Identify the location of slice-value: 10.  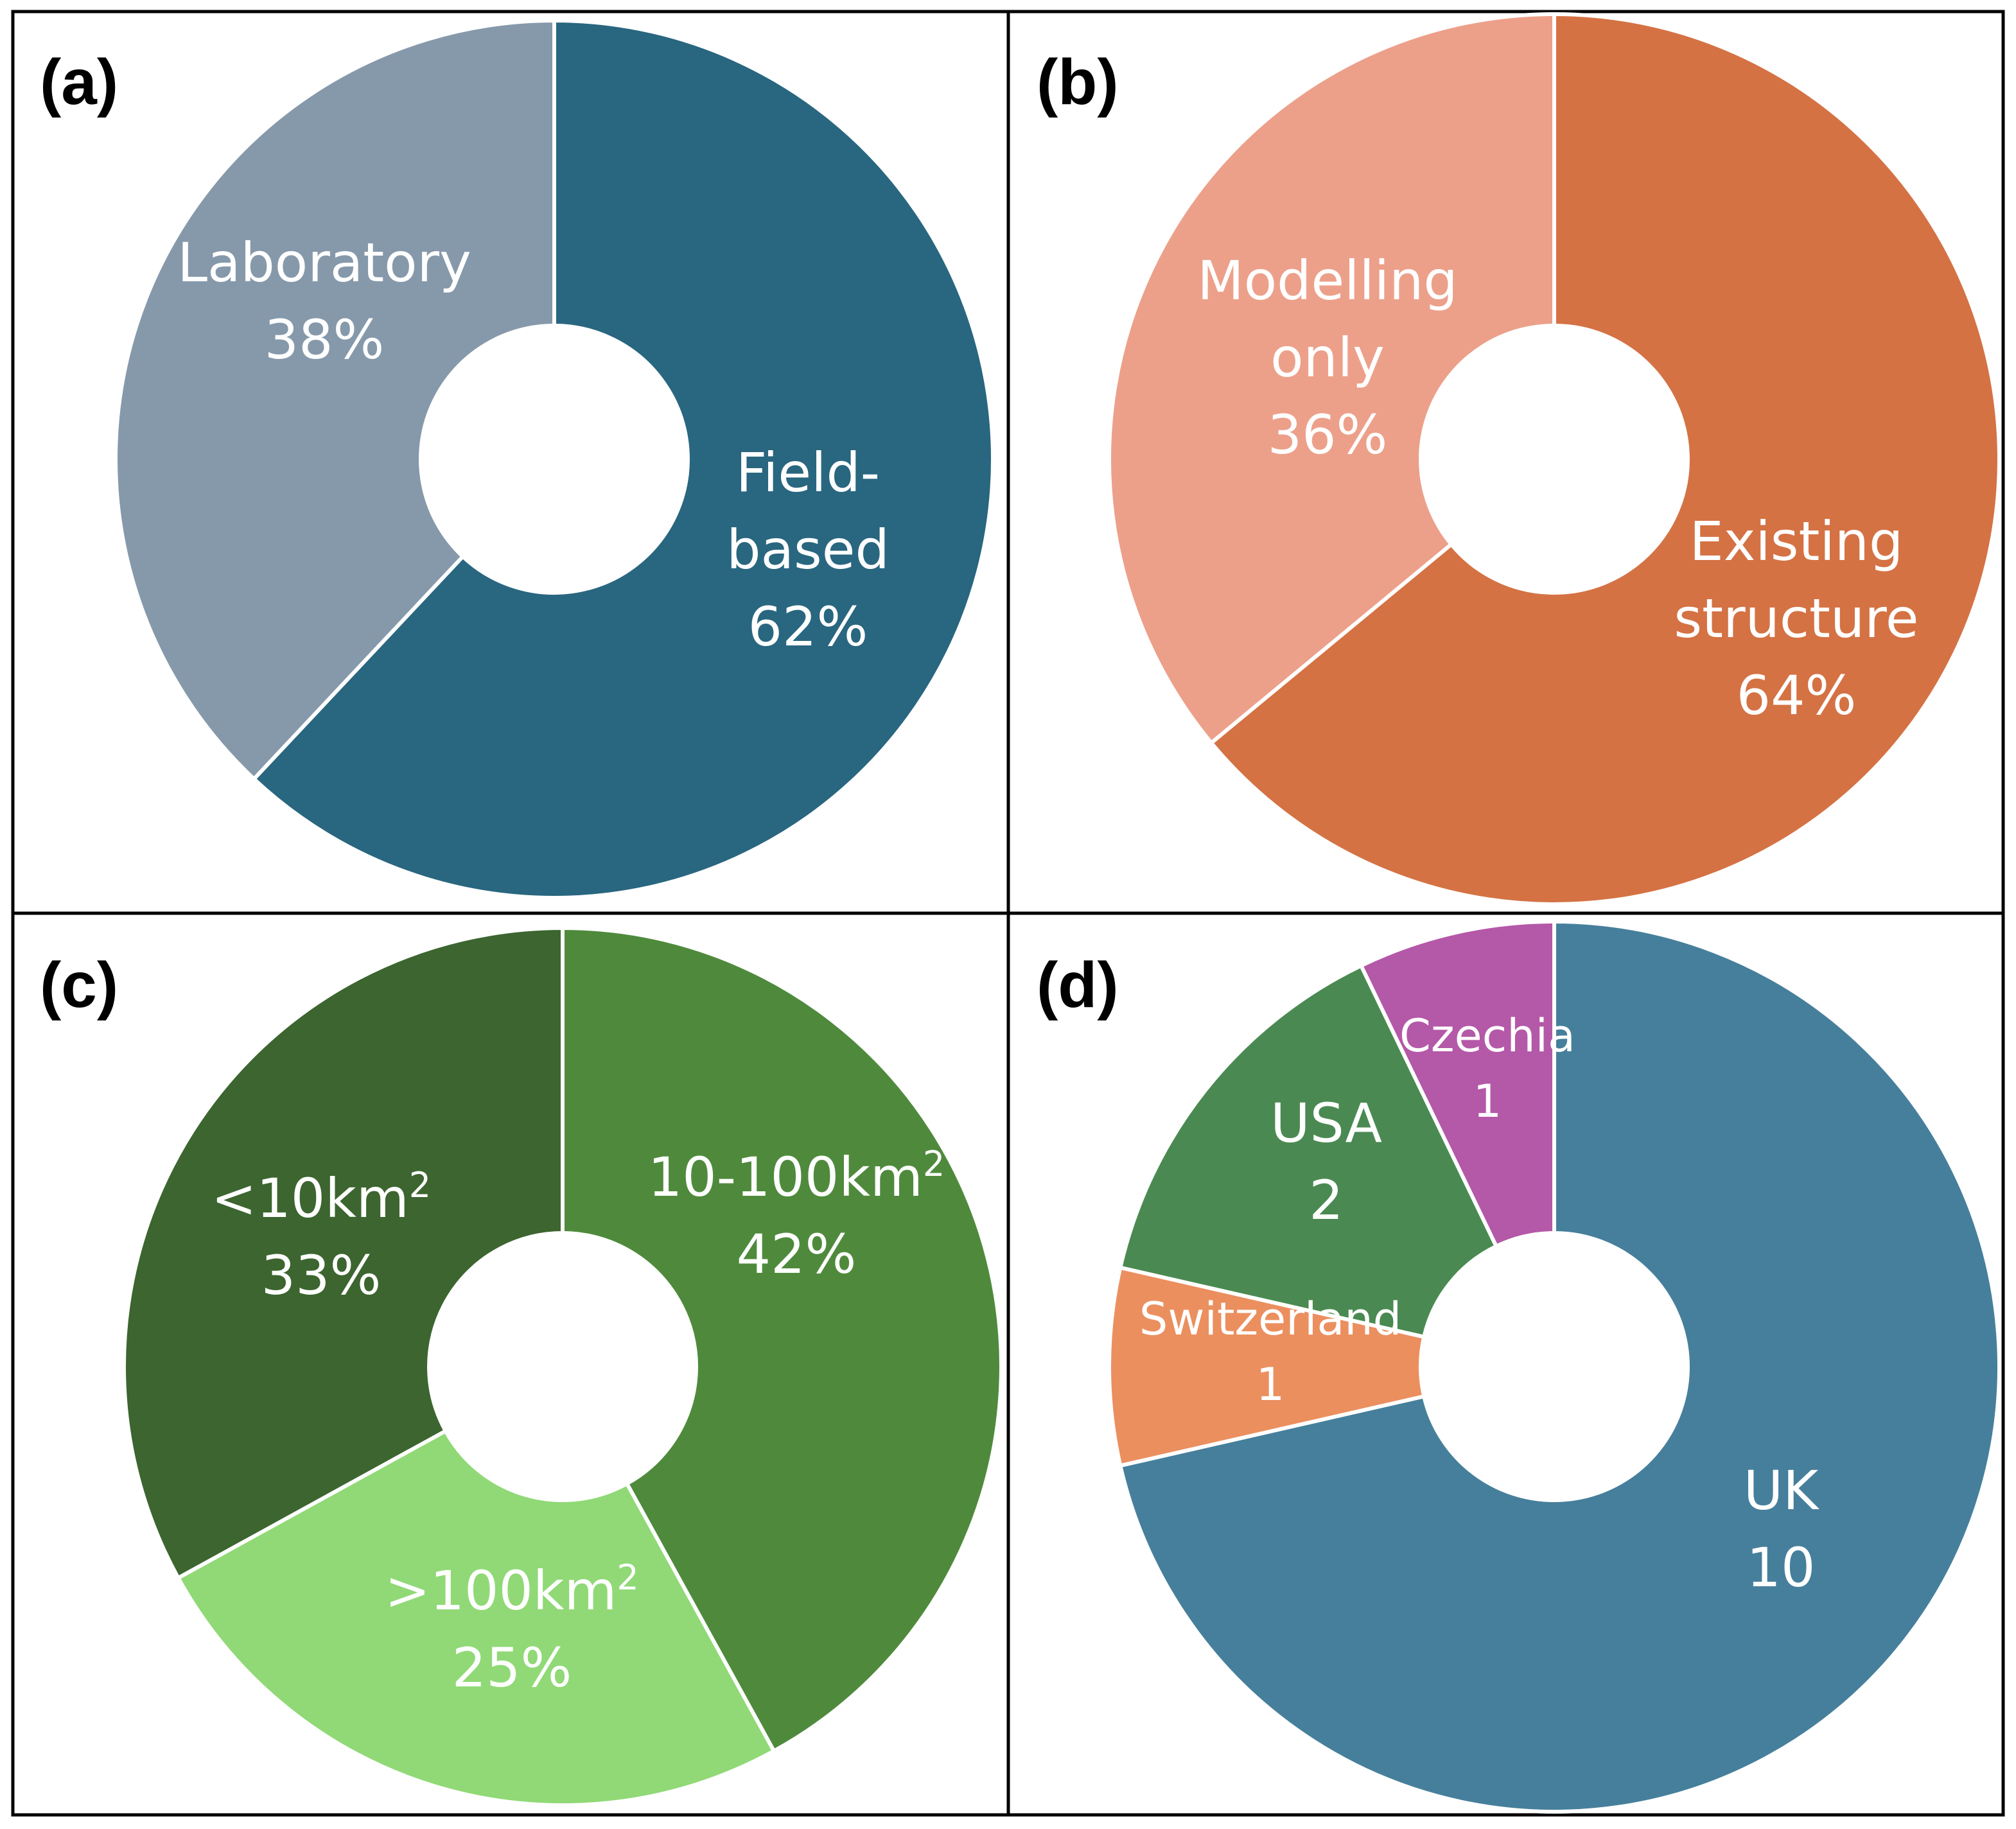
(1781, 1567).